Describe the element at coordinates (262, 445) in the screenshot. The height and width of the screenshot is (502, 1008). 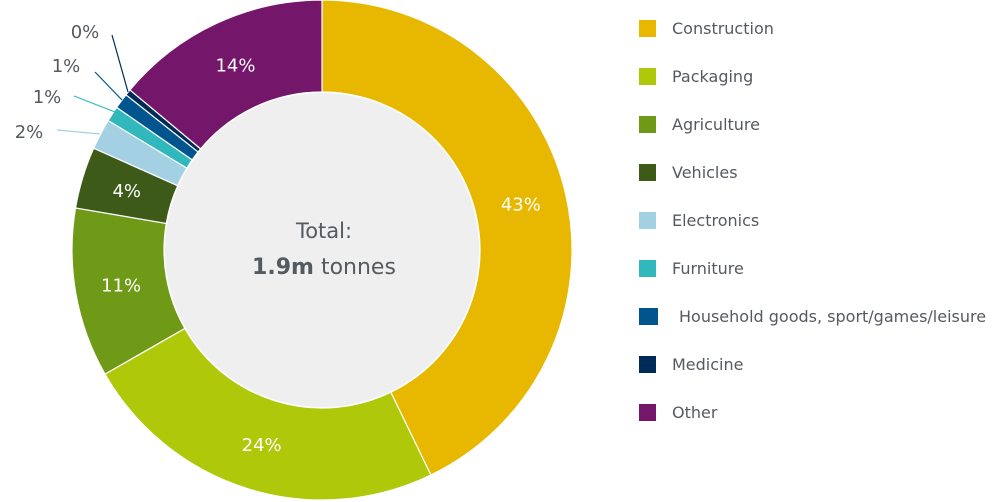
I see `slice-label: 24%` at that location.